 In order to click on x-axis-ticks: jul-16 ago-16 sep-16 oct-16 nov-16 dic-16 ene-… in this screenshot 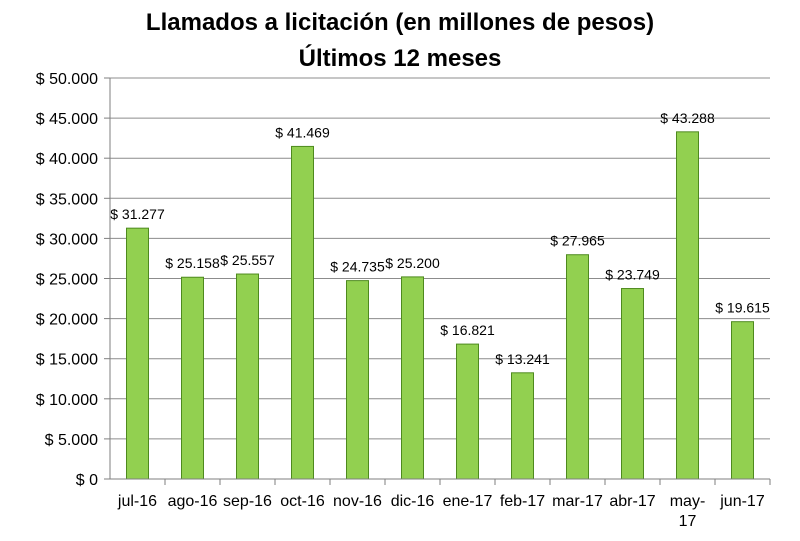, I will do `click(444, 504)`.